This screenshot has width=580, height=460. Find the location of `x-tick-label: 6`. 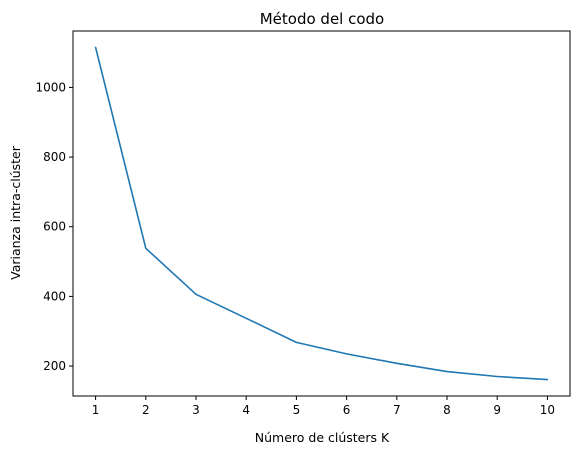

x-tick-label: 6 is located at coordinates (347, 410).